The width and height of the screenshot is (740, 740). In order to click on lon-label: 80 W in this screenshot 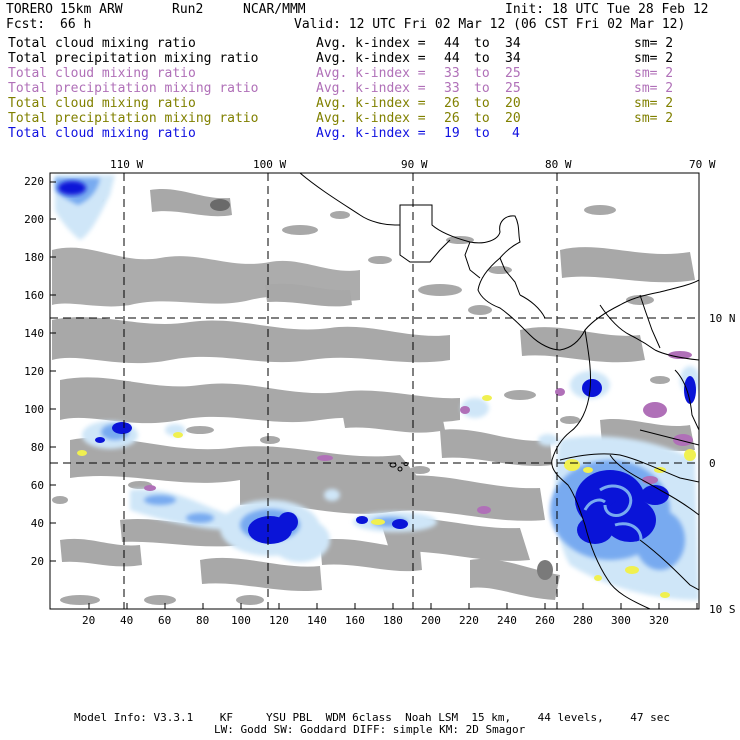, I will do `click(558, 164)`.